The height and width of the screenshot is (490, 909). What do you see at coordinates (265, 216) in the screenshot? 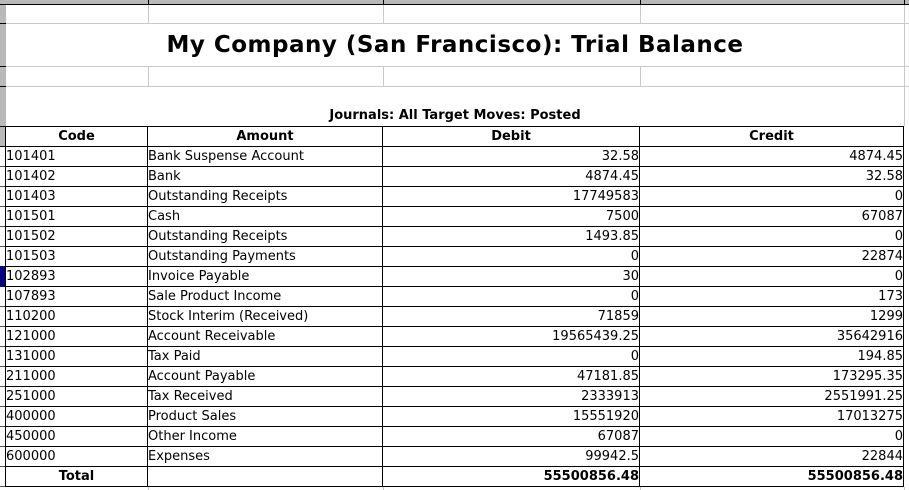
I see `cell-amount: Cash` at bounding box center [265, 216].